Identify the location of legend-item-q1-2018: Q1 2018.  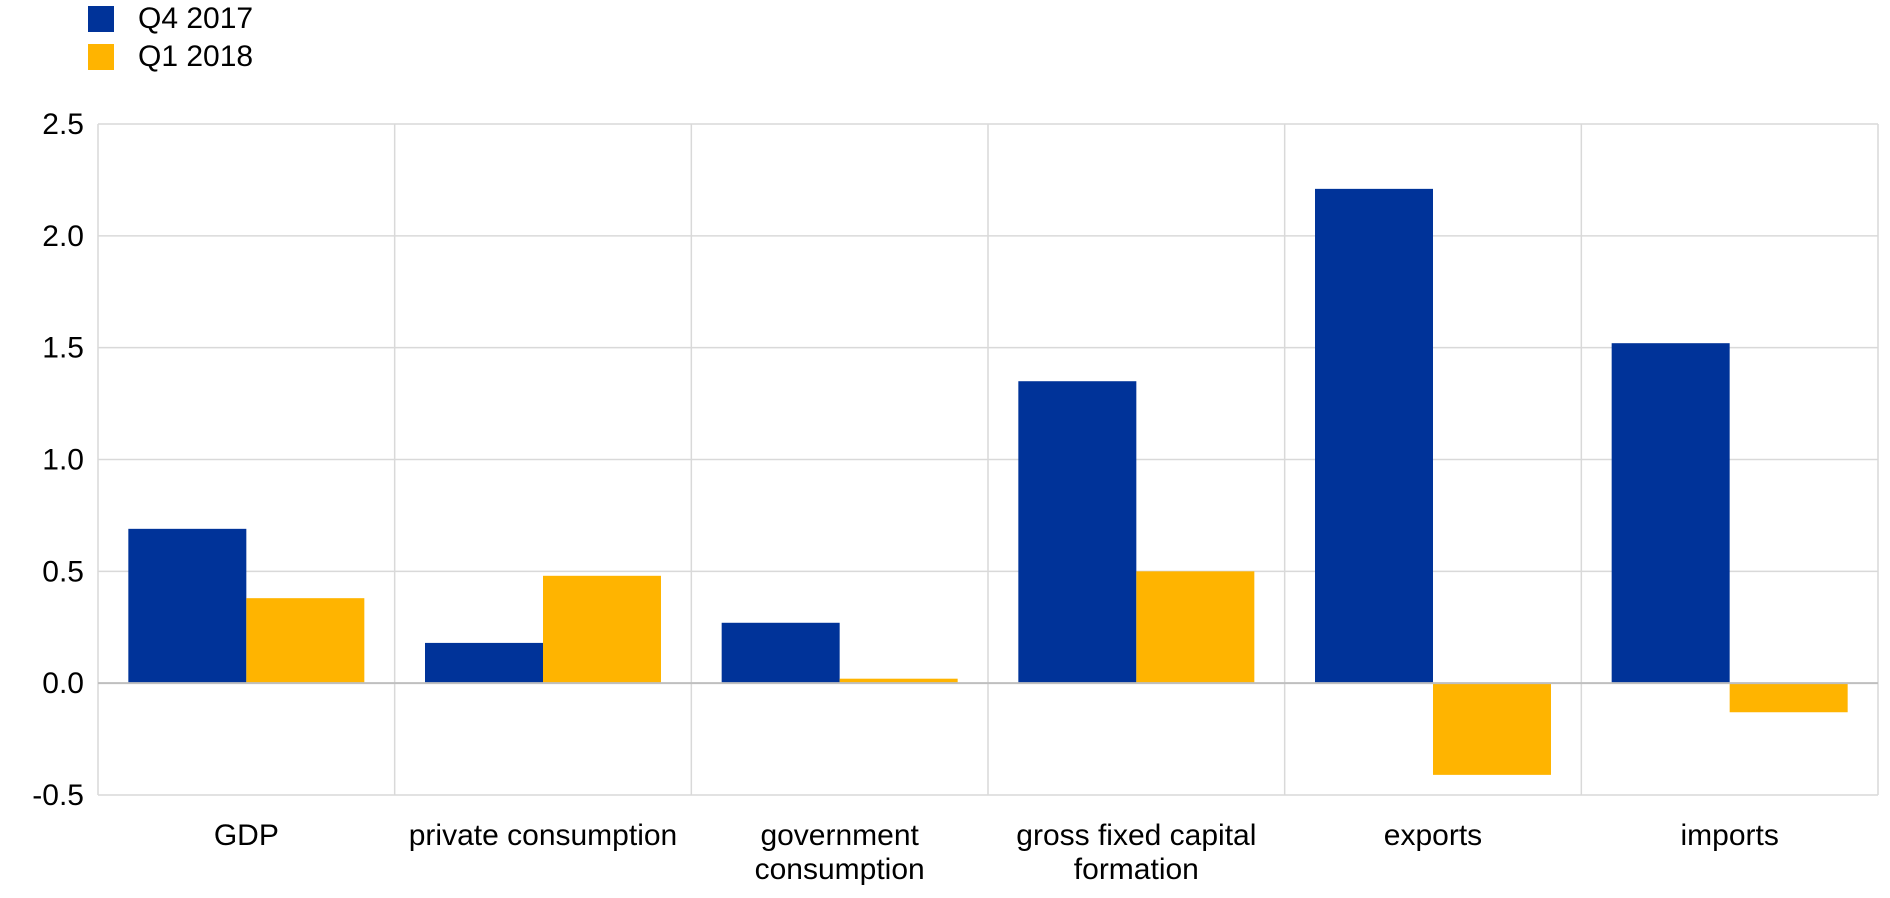
(170, 57).